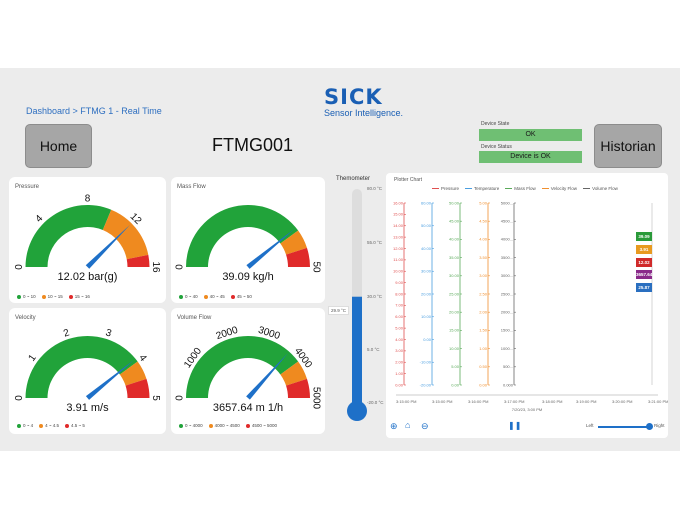  What do you see at coordinates (483, 330) in the screenshot?
I see `plotter-tick-label: 1.50` at bounding box center [483, 330].